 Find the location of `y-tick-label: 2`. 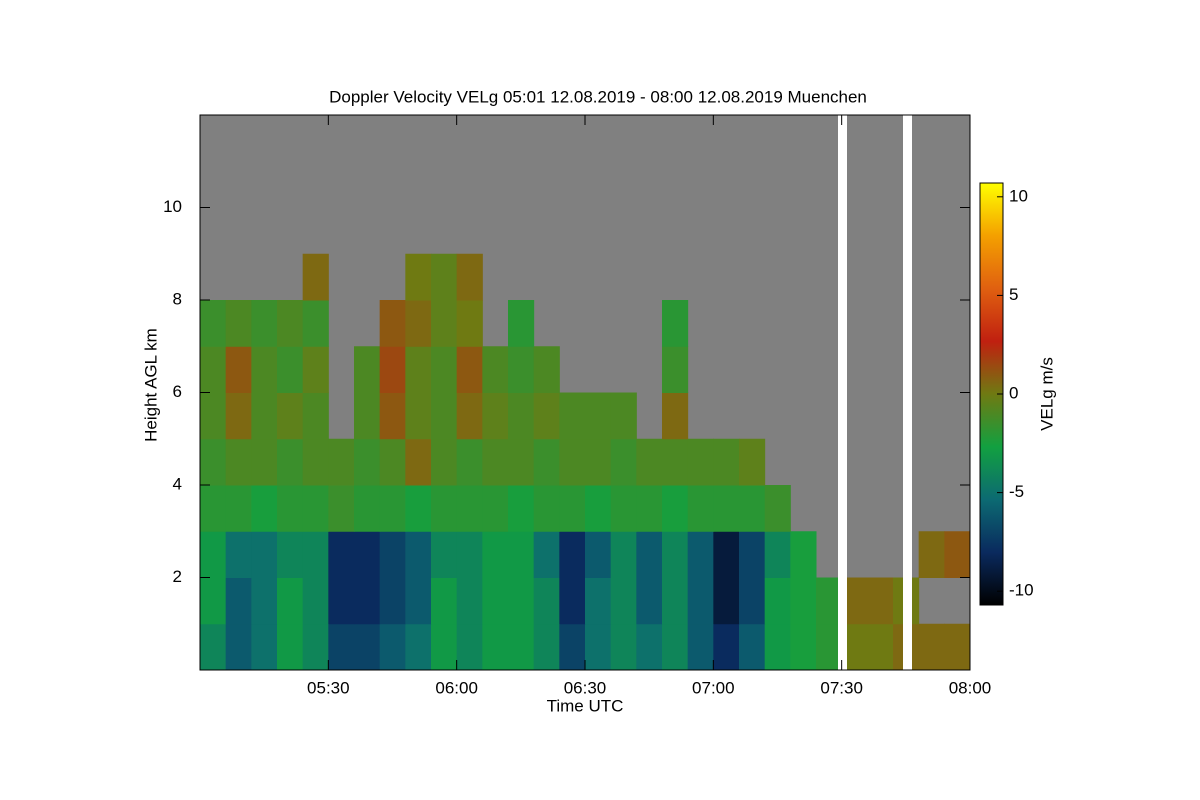

y-tick-label: 2 is located at coordinates (177, 576).